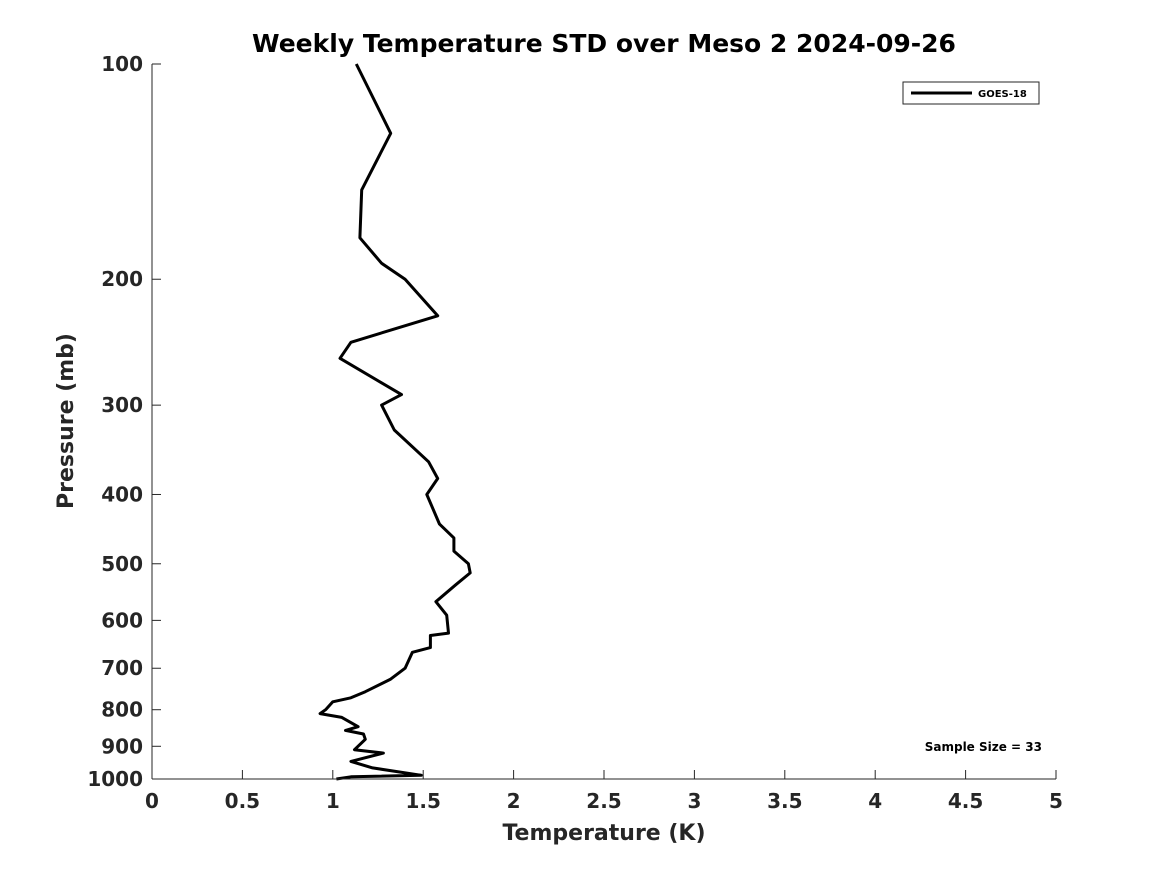  Describe the element at coordinates (122, 405) in the screenshot. I see `y-tick-label: 300` at that location.